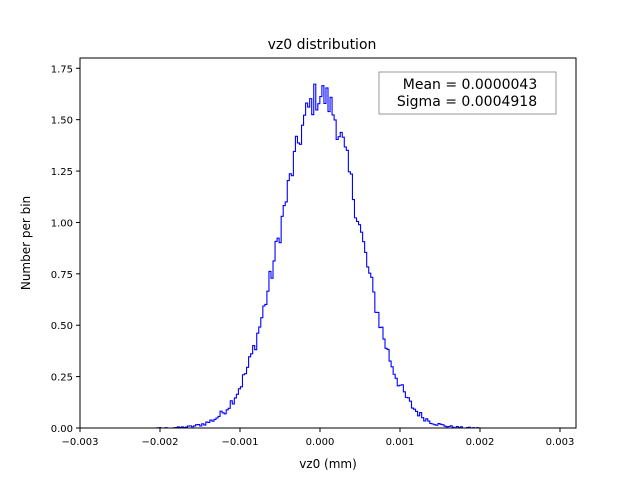 The image size is (640, 480). What do you see at coordinates (320, 442) in the screenshot?
I see `x-tick-label: 0.000` at bounding box center [320, 442].